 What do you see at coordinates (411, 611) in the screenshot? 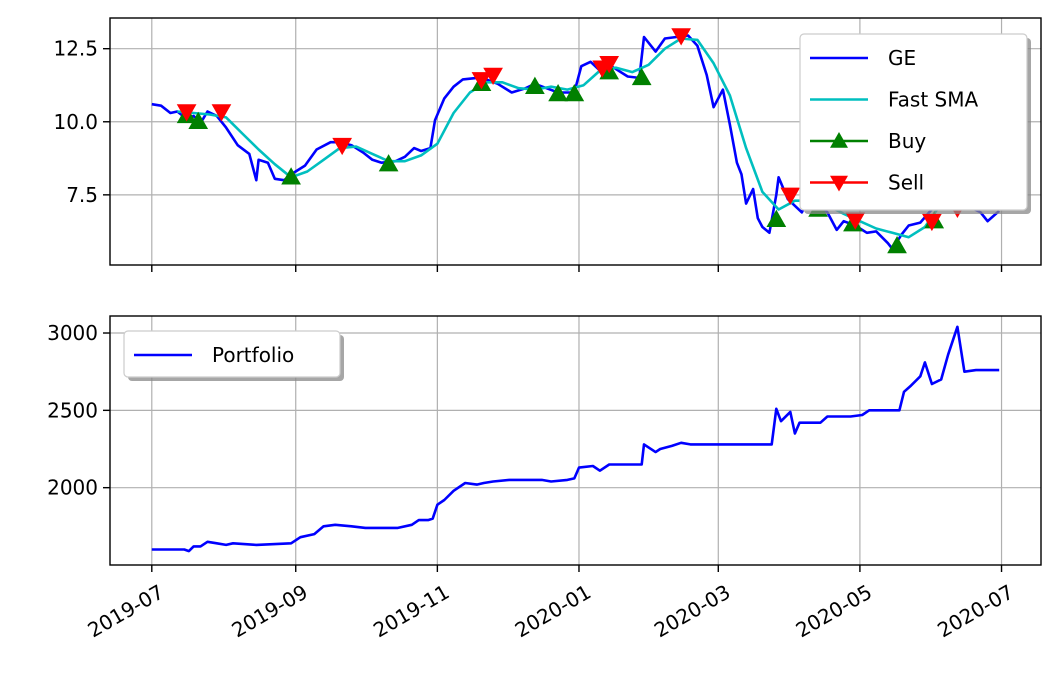
I see `x-tick-label: 2019-11` at bounding box center [411, 611].